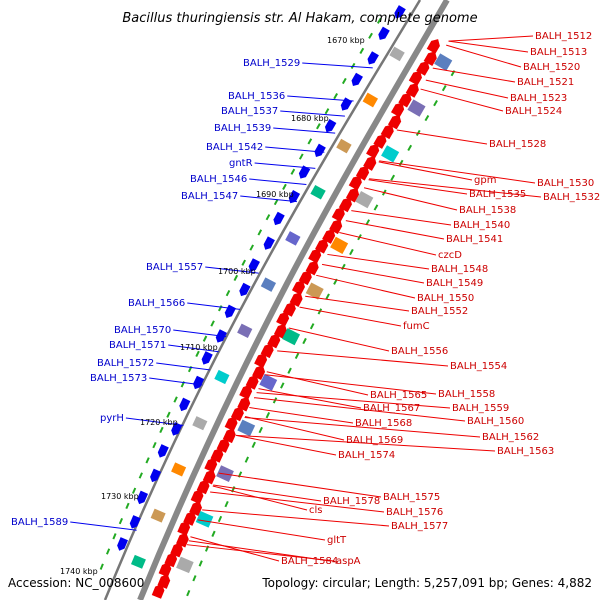  What do you see at coordinates (118, 378) in the screenshot?
I see `gene-label-plus: BALH_1573` at bounding box center [118, 378].